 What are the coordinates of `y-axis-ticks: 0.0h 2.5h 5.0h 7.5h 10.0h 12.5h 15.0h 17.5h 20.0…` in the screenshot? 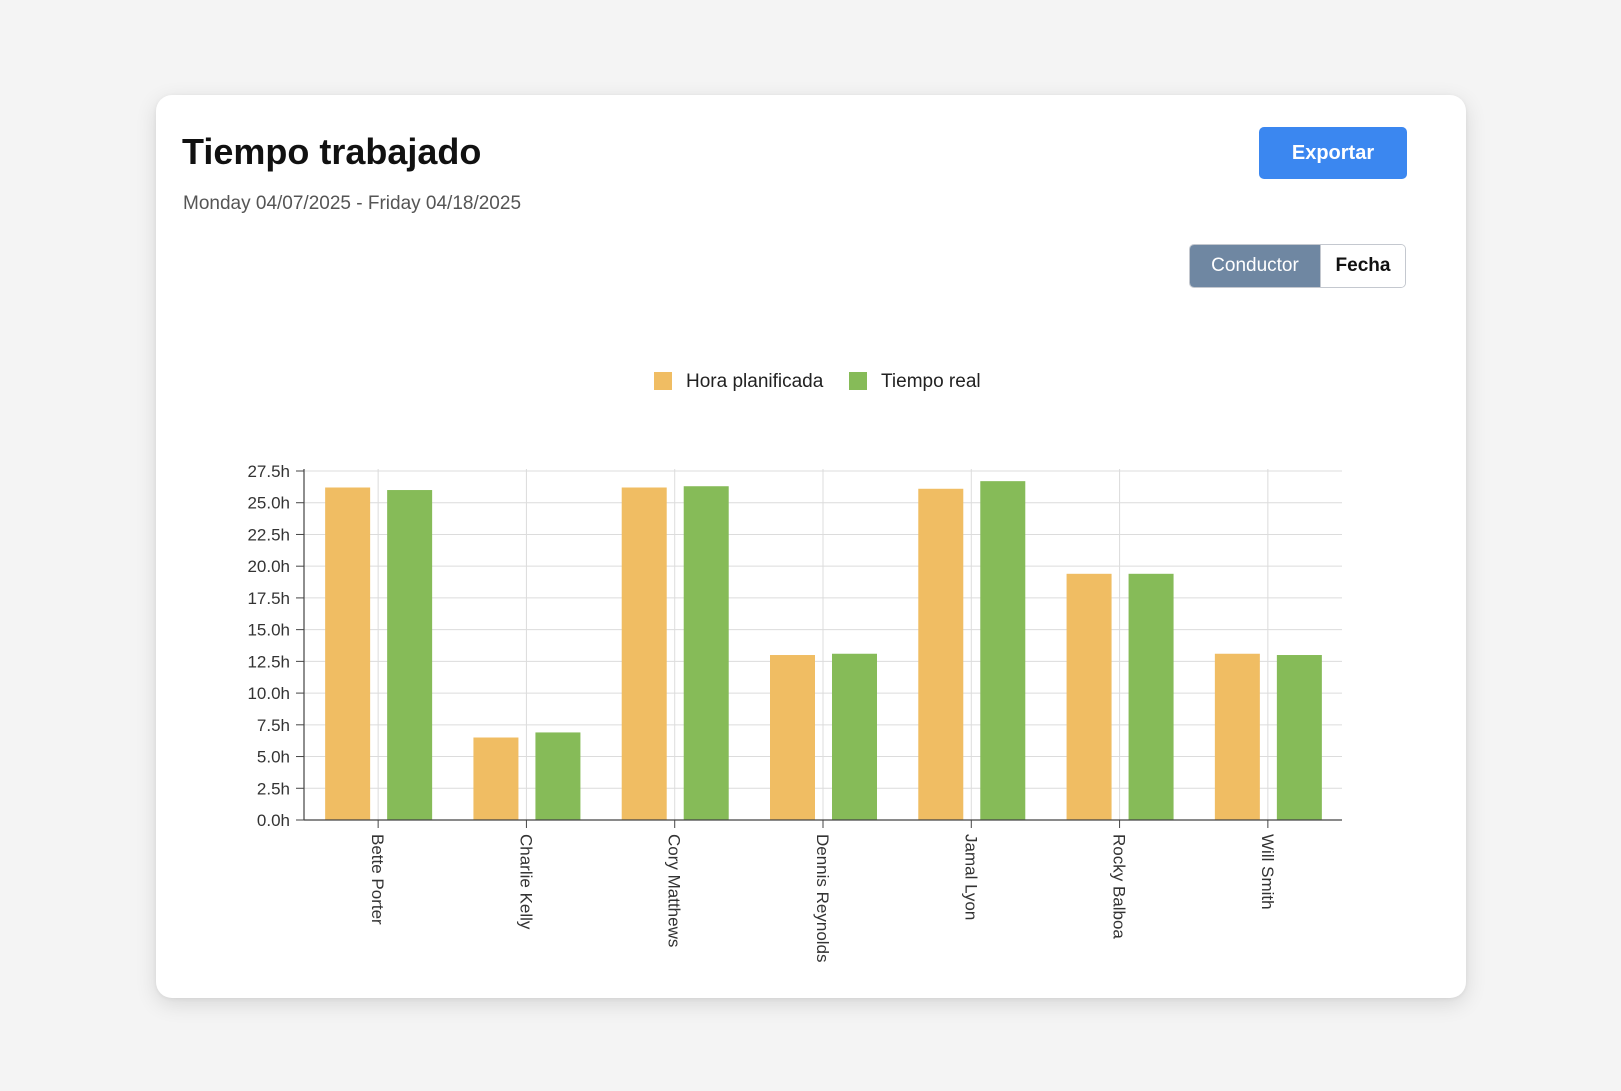 It's located at (275, 646).